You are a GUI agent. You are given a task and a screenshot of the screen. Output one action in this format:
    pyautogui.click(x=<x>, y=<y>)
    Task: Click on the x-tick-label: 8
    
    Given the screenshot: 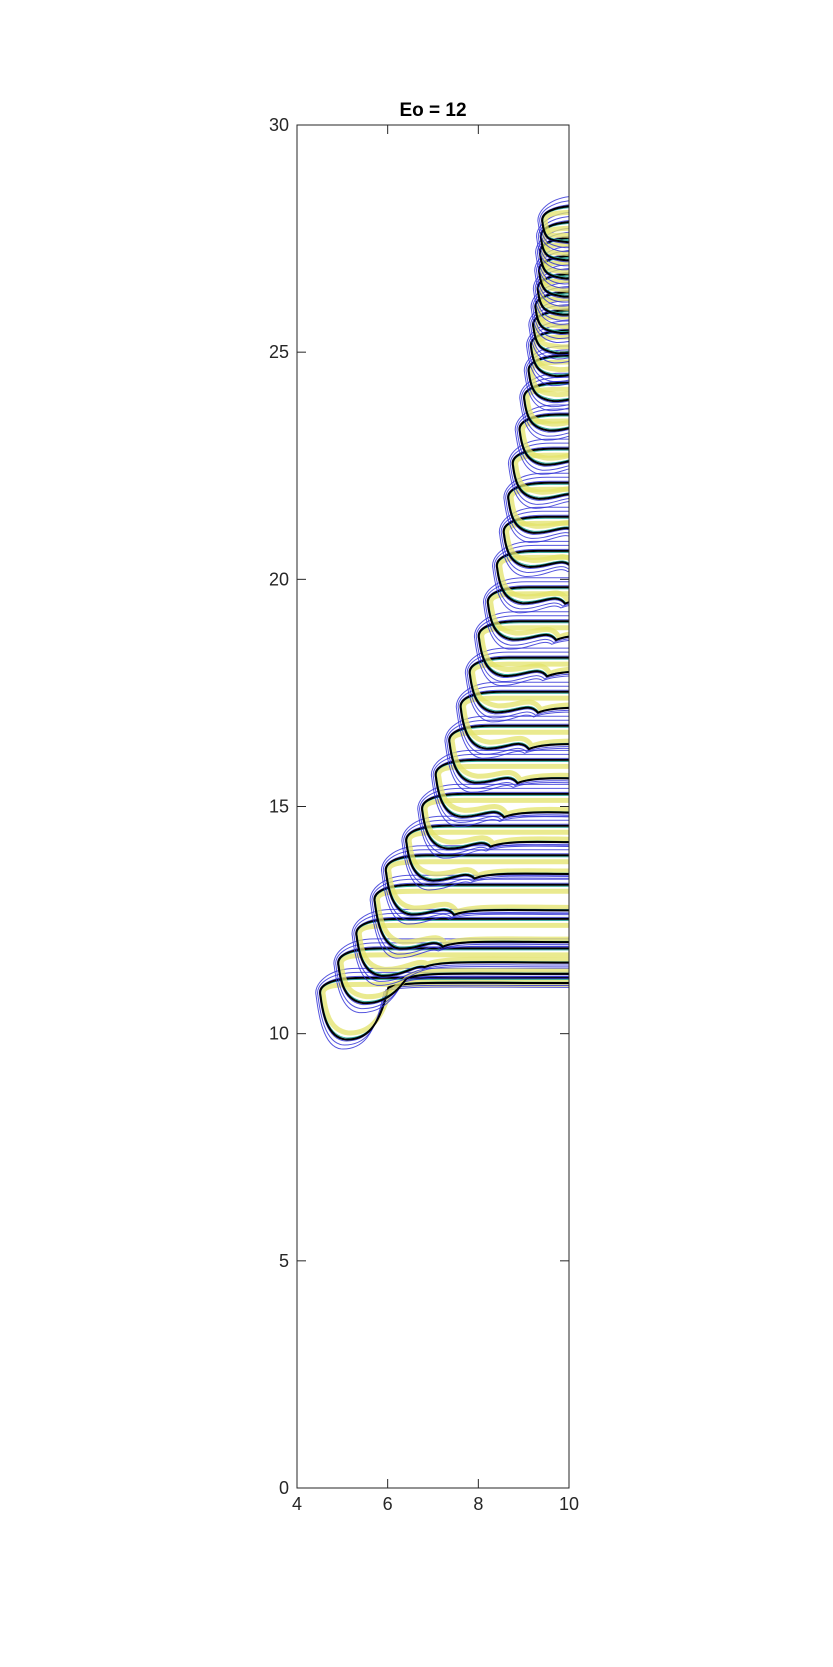 What is the action you would take?
    pyautogui.click(x=478, y=1504)
    